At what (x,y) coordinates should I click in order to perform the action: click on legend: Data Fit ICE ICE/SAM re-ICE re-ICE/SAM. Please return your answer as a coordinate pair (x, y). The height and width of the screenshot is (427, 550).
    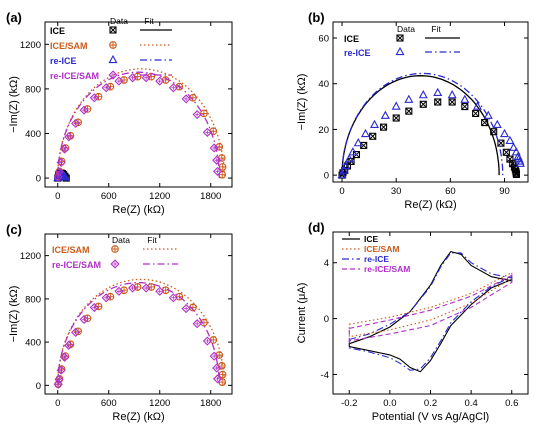
    Looking at the image, I should click on (111, 48).